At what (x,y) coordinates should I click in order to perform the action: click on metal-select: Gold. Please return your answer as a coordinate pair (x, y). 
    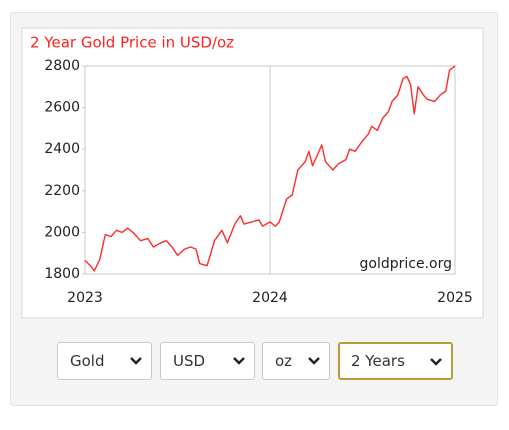
    Looking at the image, I should click on (104, 361).